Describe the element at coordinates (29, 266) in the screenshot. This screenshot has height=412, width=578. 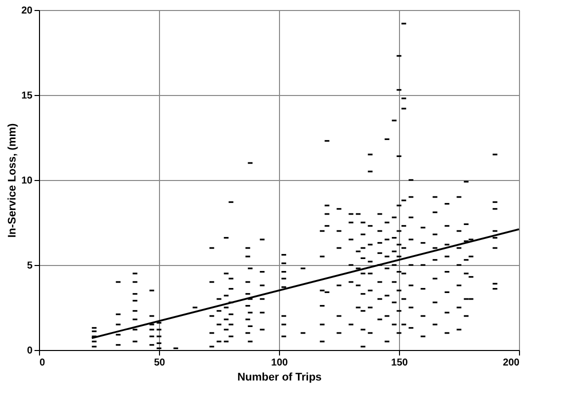
I see `y-tick-label: 5` at that location.